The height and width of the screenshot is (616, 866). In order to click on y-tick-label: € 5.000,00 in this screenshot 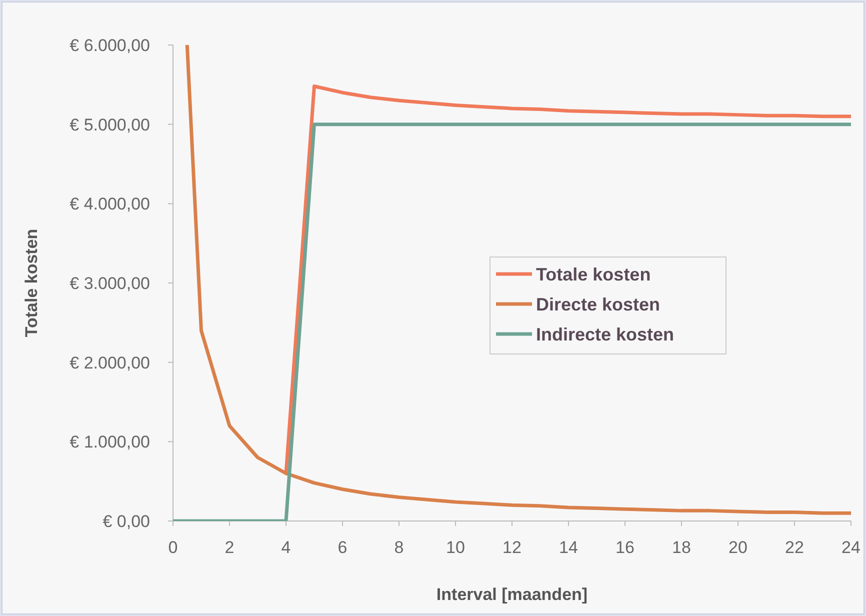, I will do `click(110, 124)`.